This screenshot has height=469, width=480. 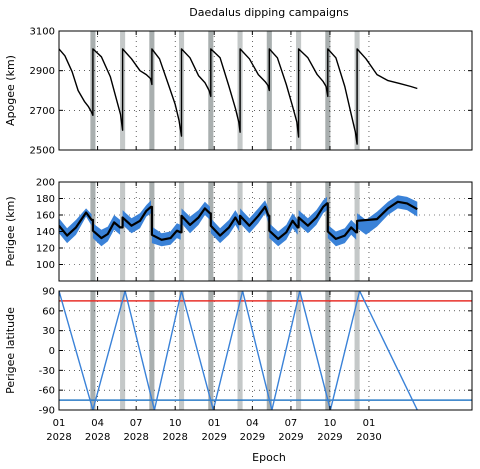 What do you see at coordinates (47, 411) in the screenshot?
I see `y-tick-label: -90` at bounding box center [47, 411].